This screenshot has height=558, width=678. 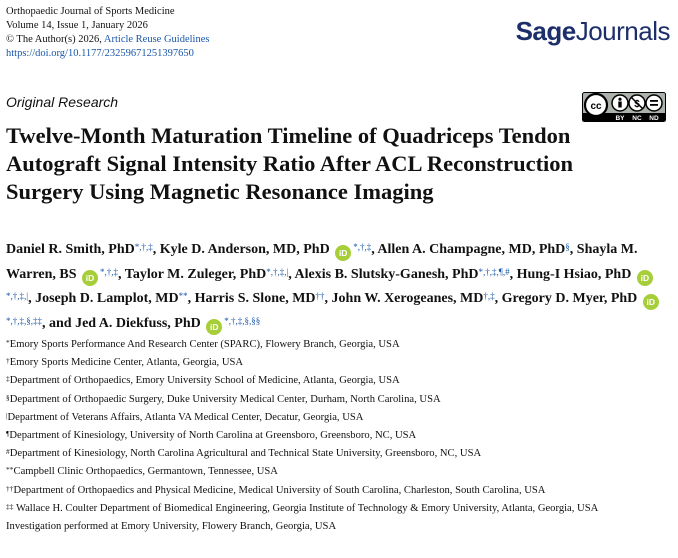 I want to click on author: Joseph D. Lamplot, MD**,, so click(x=115, y=298).